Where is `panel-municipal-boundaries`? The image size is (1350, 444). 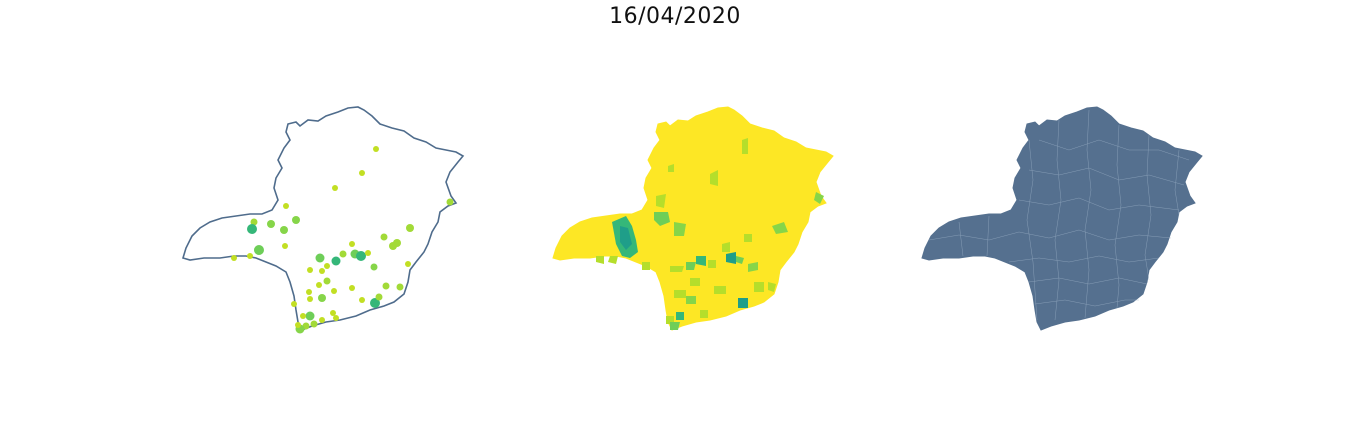 panel-municipal-boundaries is located at coordinates (1062, 218).